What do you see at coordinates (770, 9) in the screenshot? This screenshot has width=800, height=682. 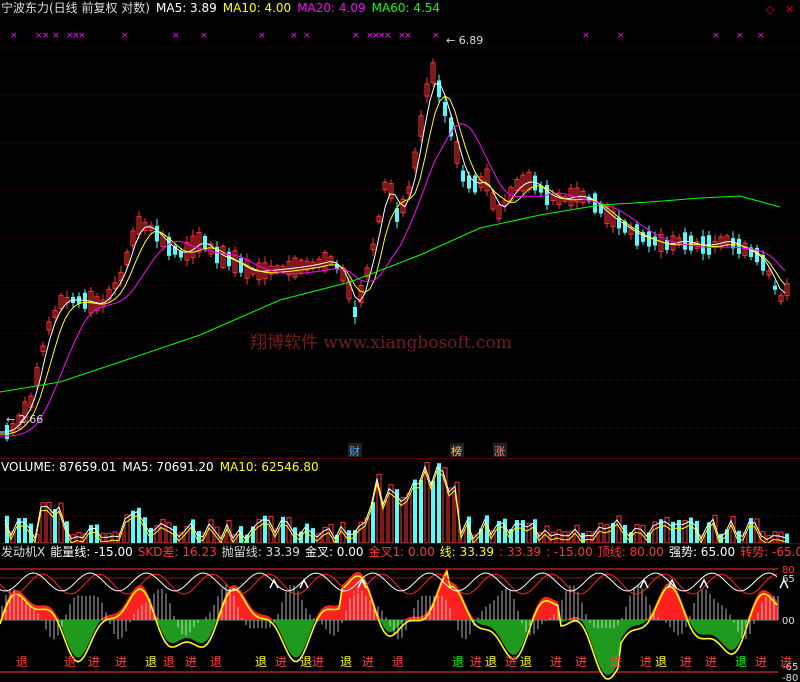 I see `float-window-icon: ◇` at bounding box center [770, 9].